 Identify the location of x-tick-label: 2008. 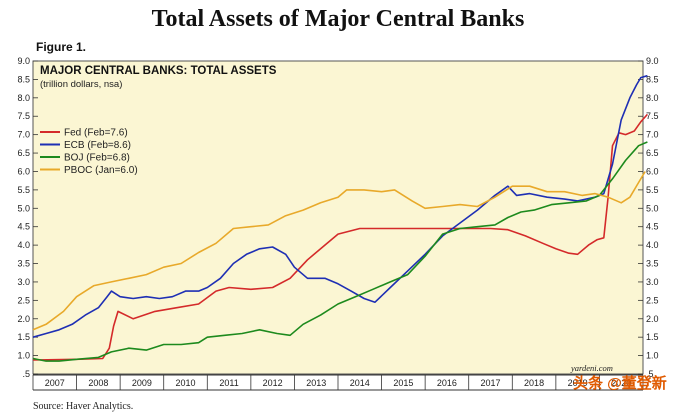
(98, 383).